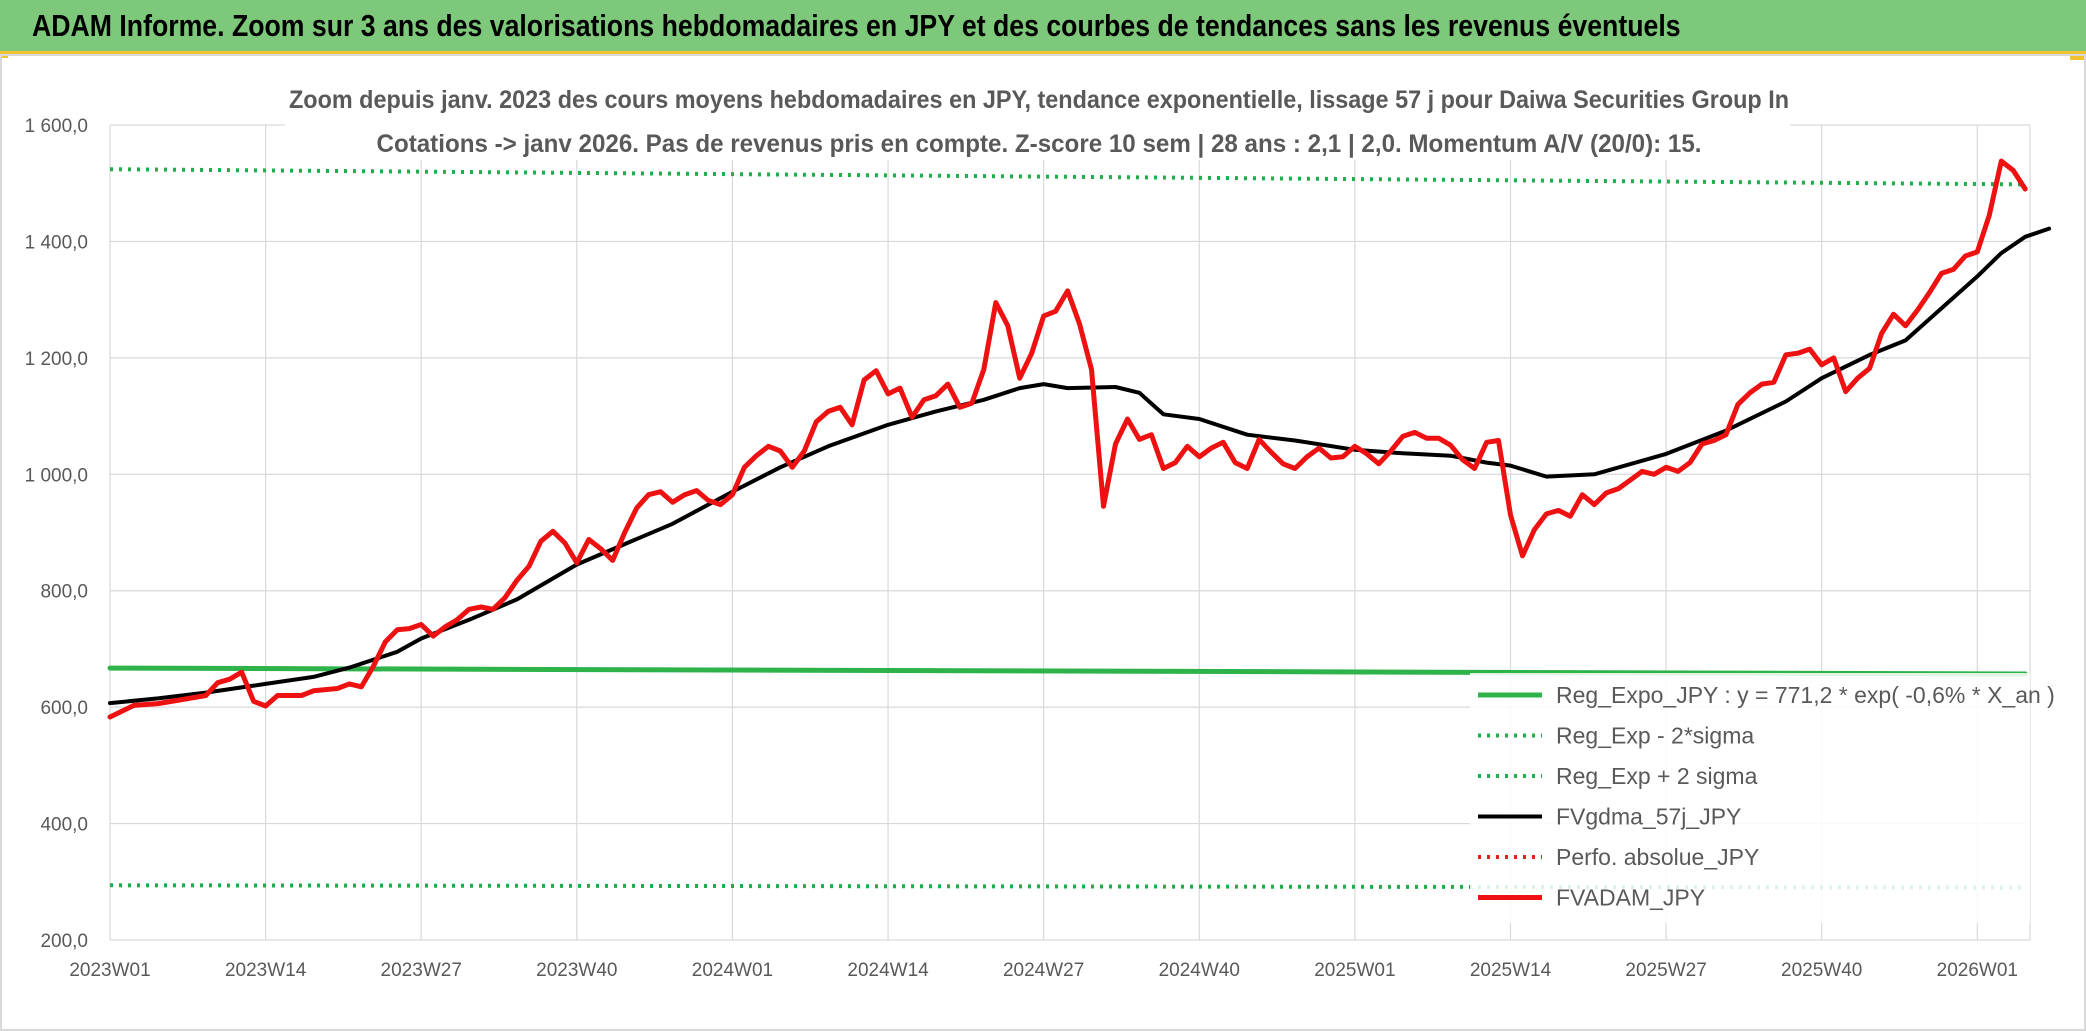  I want to click on x-tick-label: 2024W27, so click(1043, 970).